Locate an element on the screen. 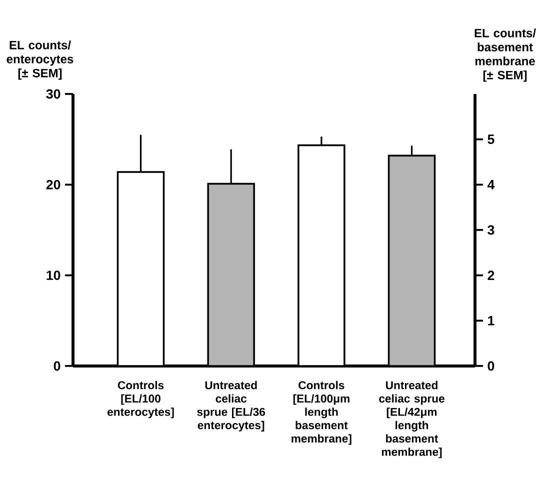  x-tick-label: Untreated celiac sprue [EL/42μm length basement membrane] is located at coordinates (411, 419).